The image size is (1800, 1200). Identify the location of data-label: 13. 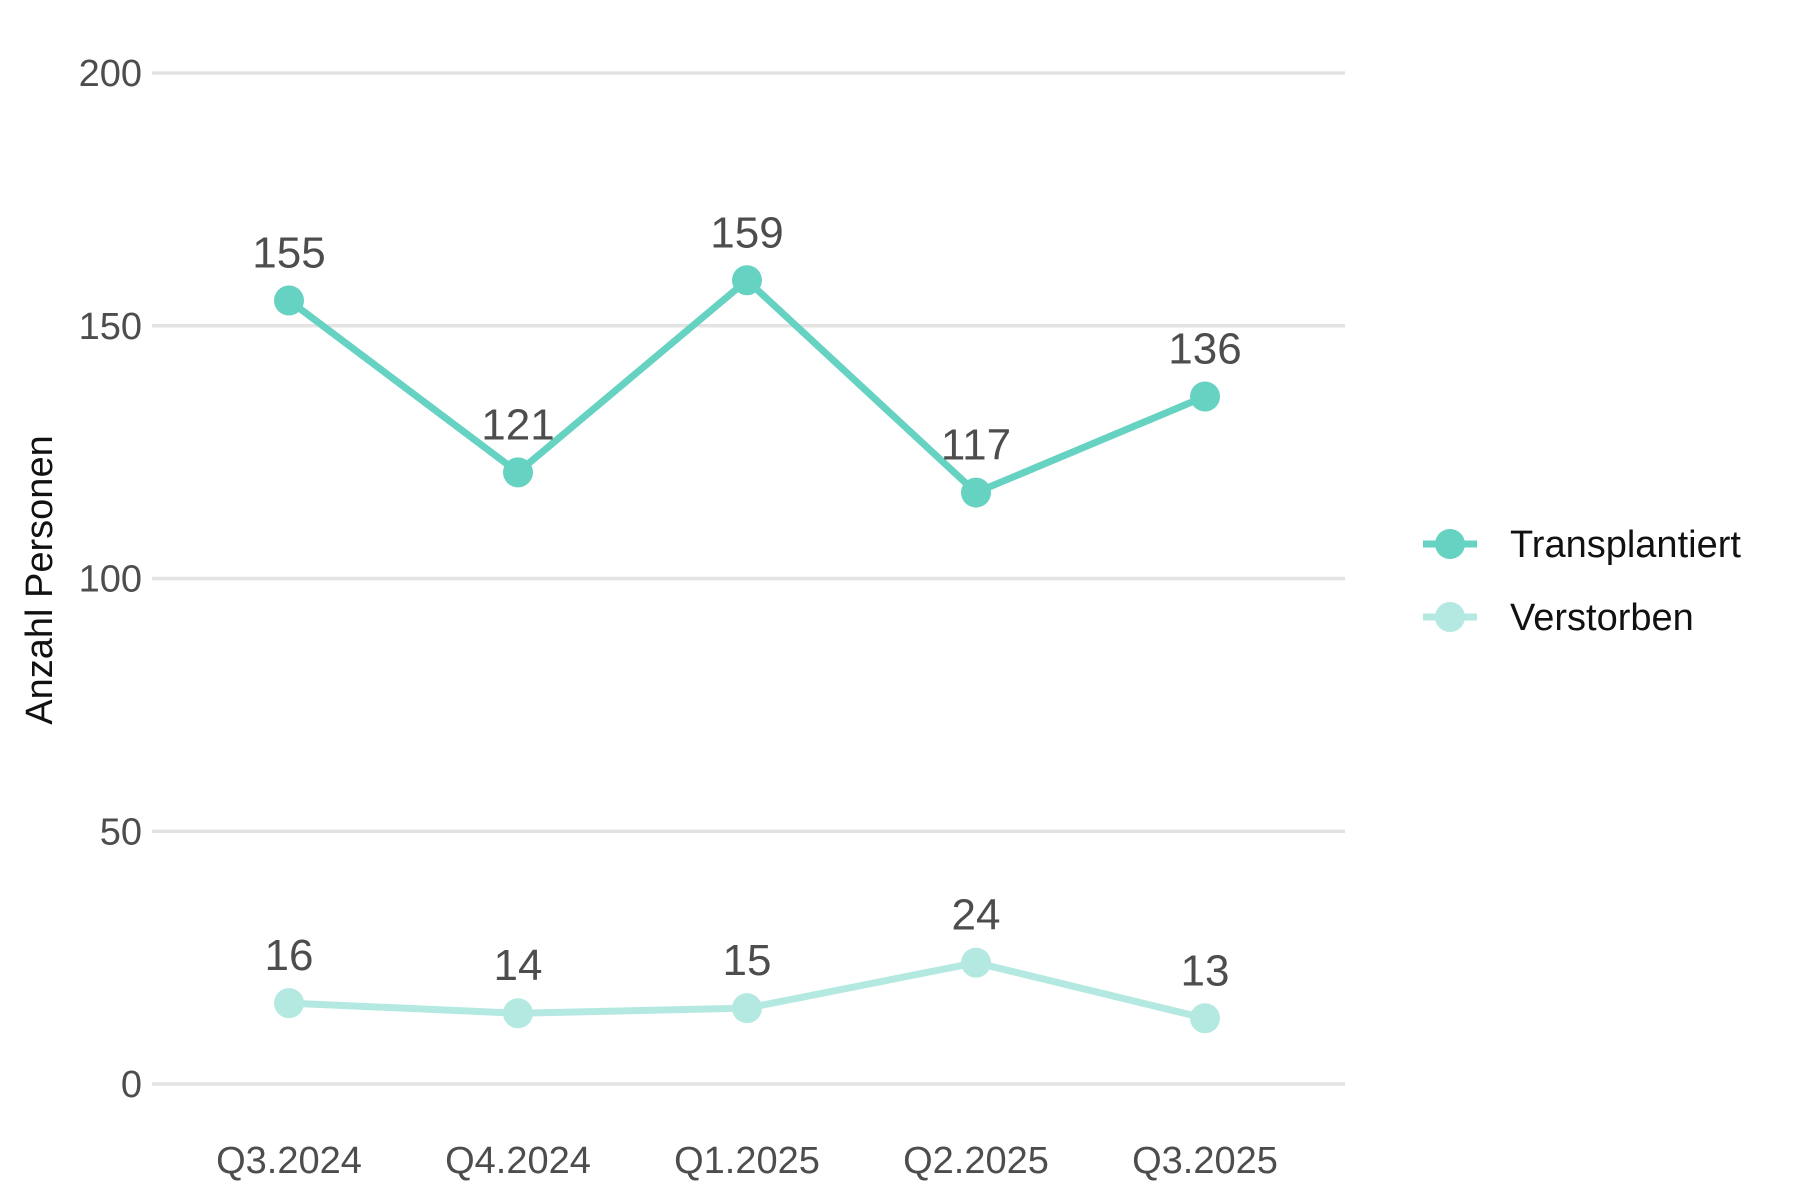
(1205, 970).